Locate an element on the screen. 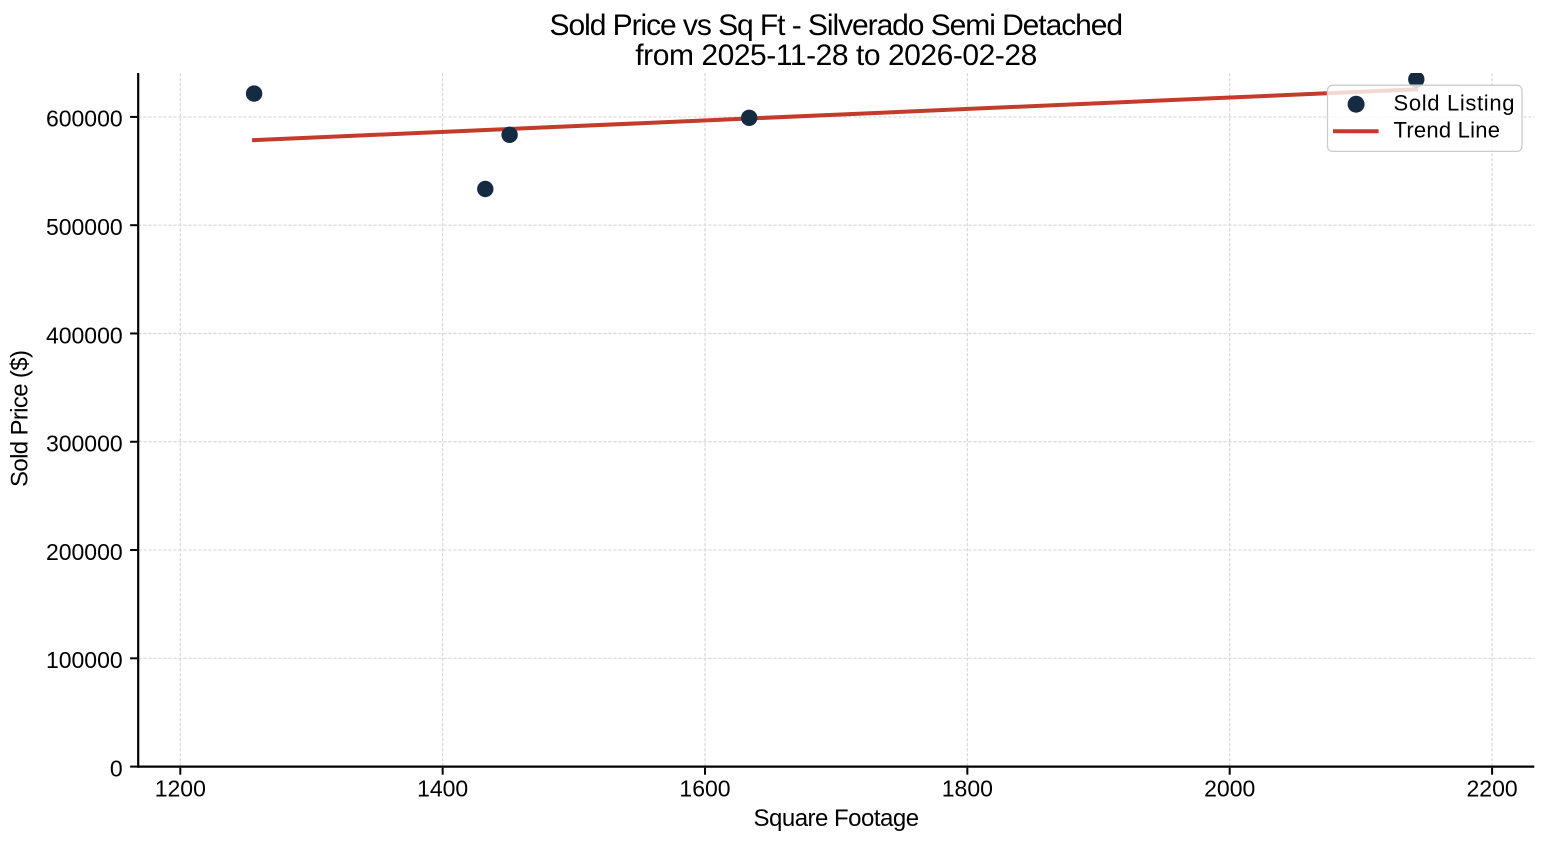 This screenshot has height=845, width=1547. svg-text: Trend Line is located at coordinates (1447, 130).